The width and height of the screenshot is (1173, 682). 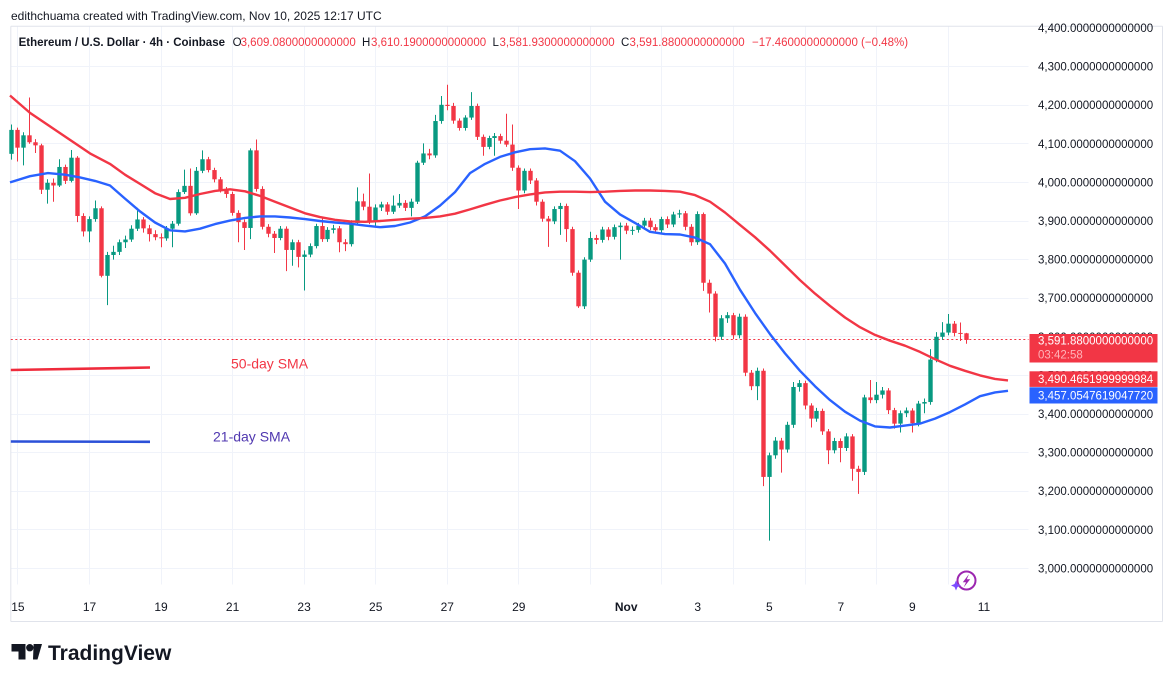 What do you see at coordinates (519, 607) in the screenshot?
I see `svg-text: 29` at bounding box center [519, 607].